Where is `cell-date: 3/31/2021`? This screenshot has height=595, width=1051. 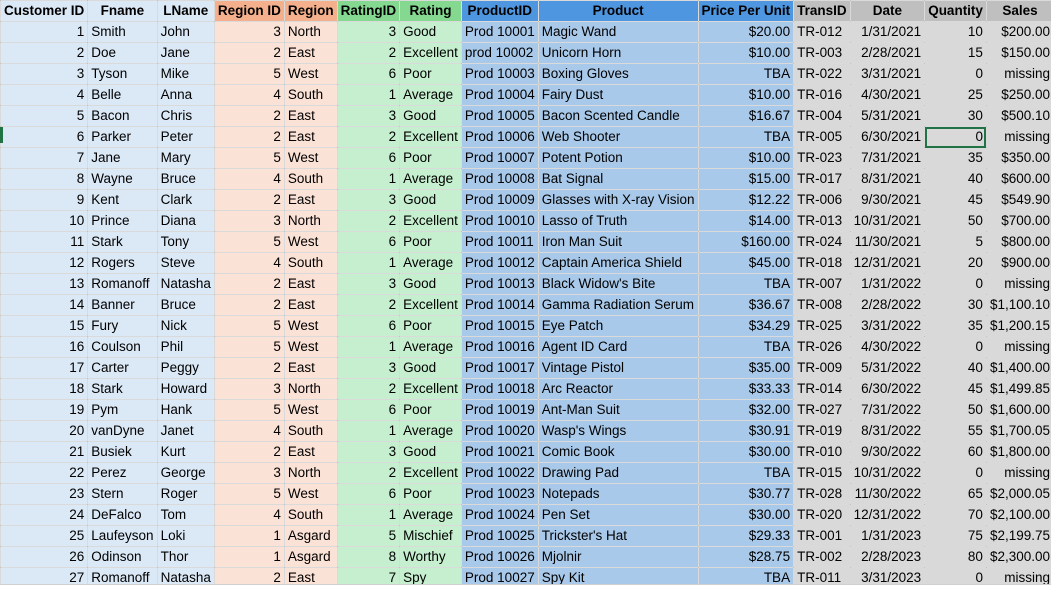 cell-date: 3/31/2021 is located at coordinates (887, 74).